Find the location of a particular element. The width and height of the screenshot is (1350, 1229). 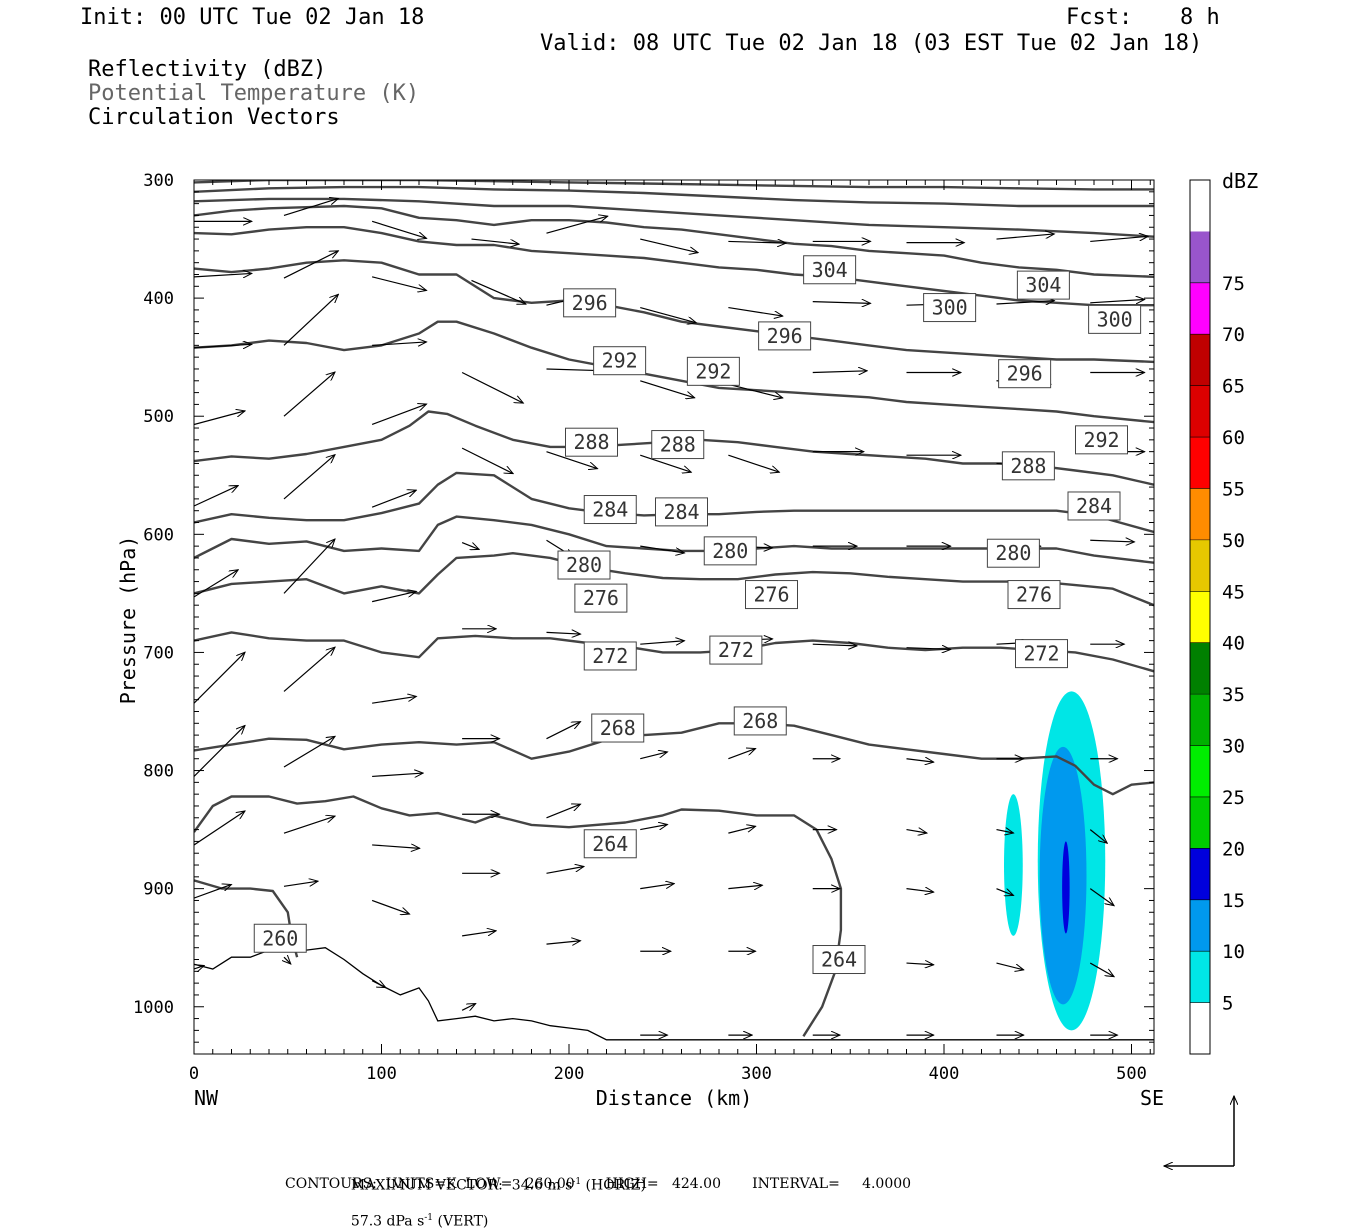

terrain-layer is located at coordinates (674, 992).